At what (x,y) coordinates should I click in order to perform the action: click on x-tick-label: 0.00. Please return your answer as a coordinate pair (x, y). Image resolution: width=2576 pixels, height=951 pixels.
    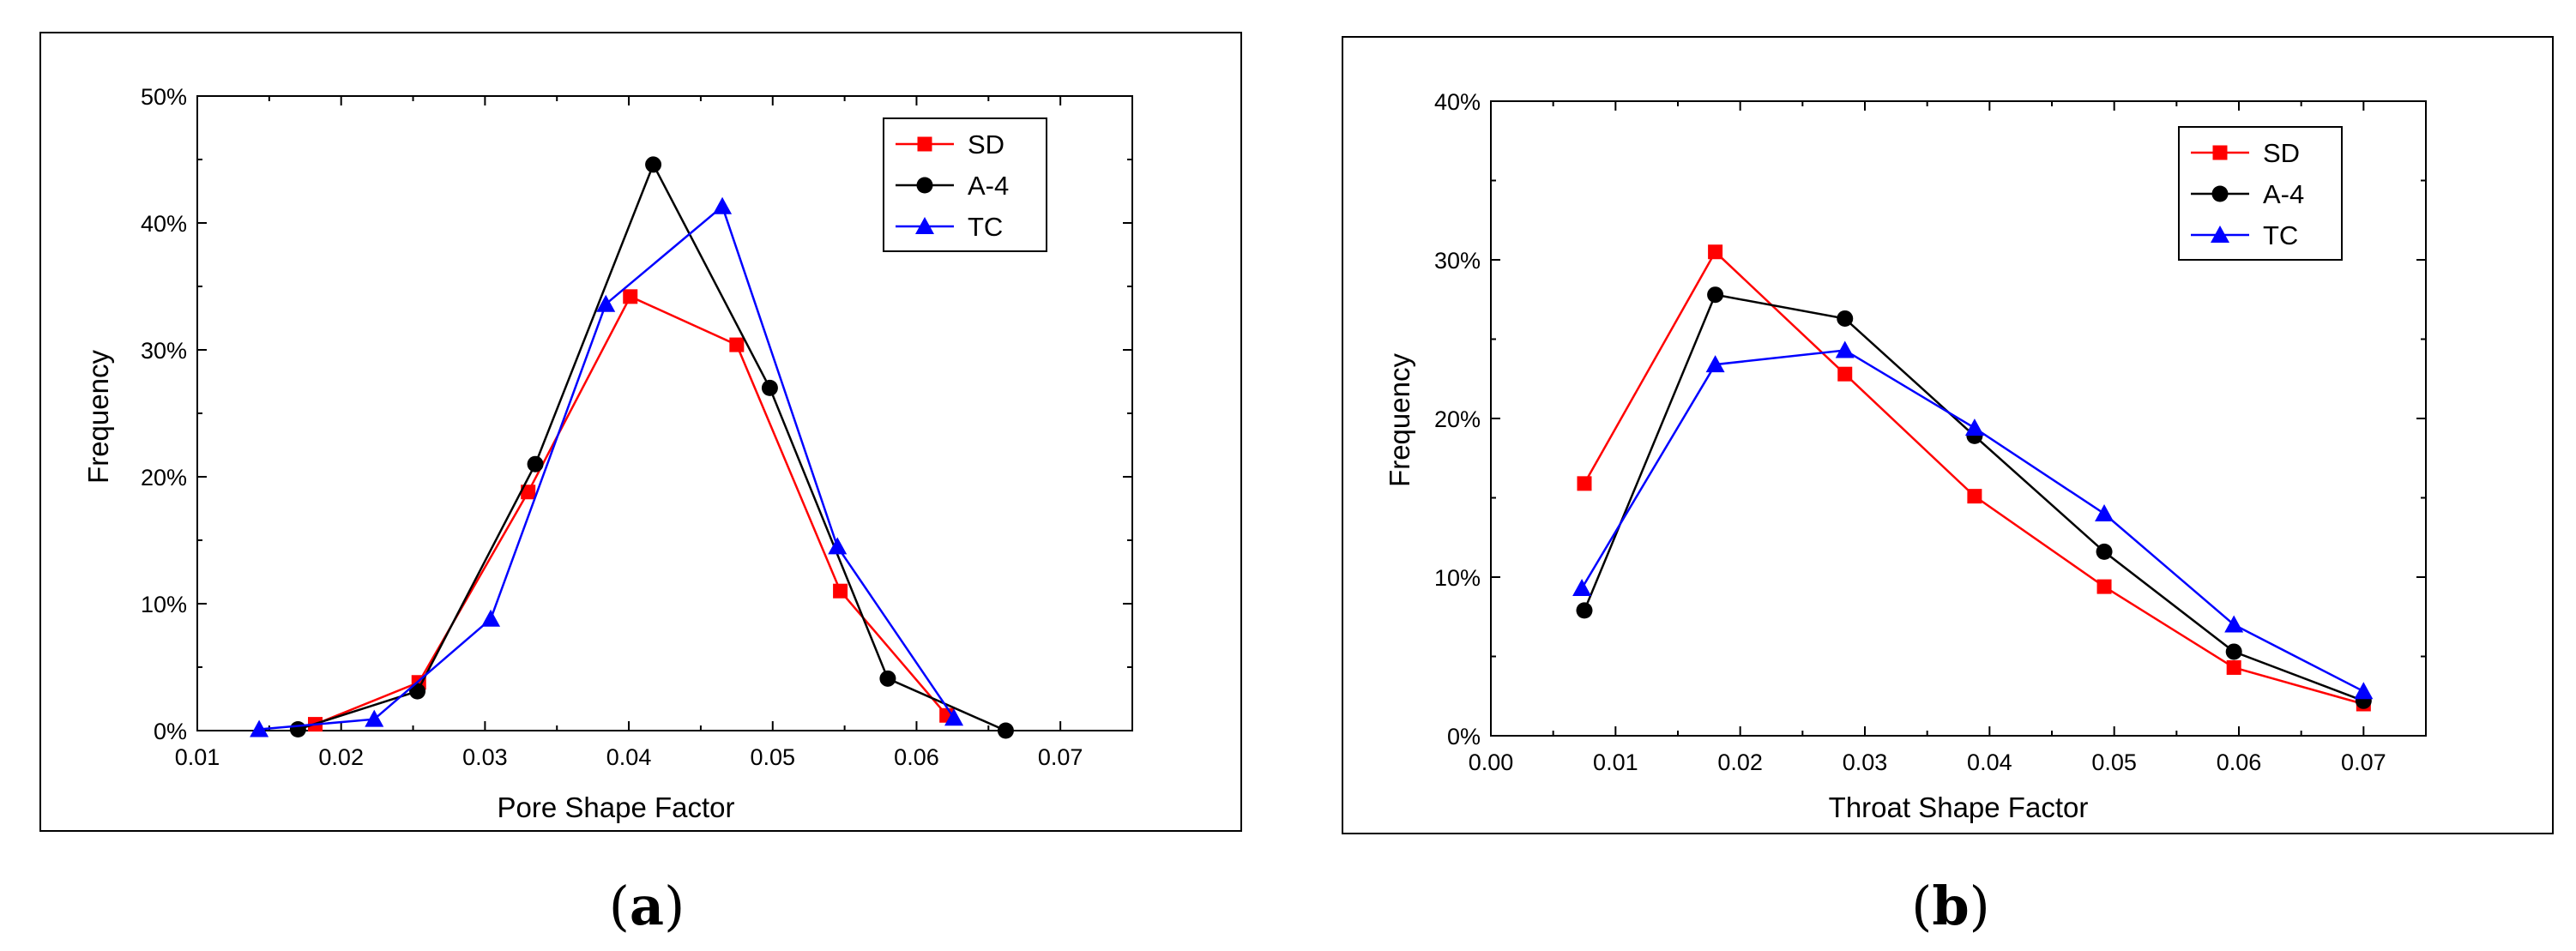
    Looking at the image, I should click on (1491, 762).